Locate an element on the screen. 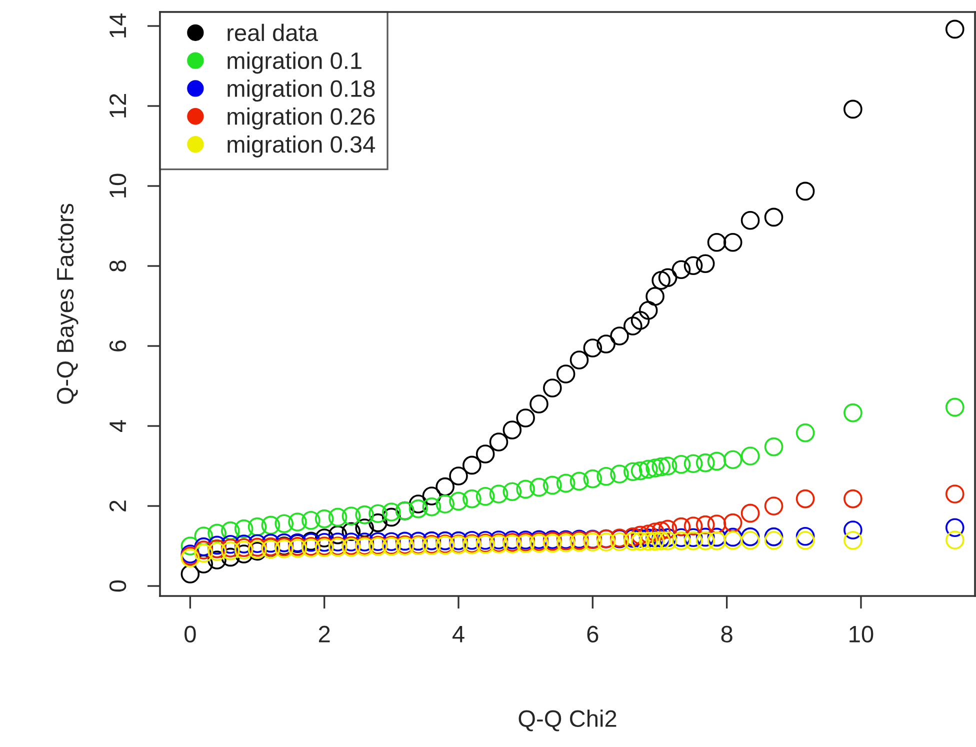  legend-label: migration 0.18 is located at coordinates (301, 91).